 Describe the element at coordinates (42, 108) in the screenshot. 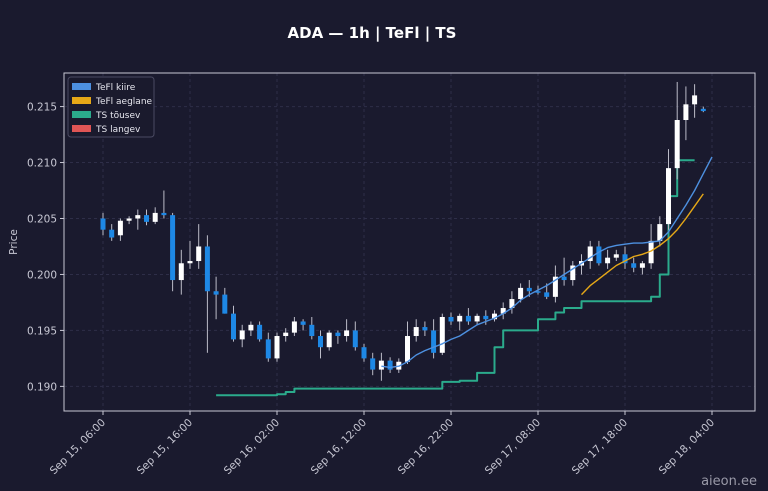

I see `y-tick-label: 0.215` at that location.